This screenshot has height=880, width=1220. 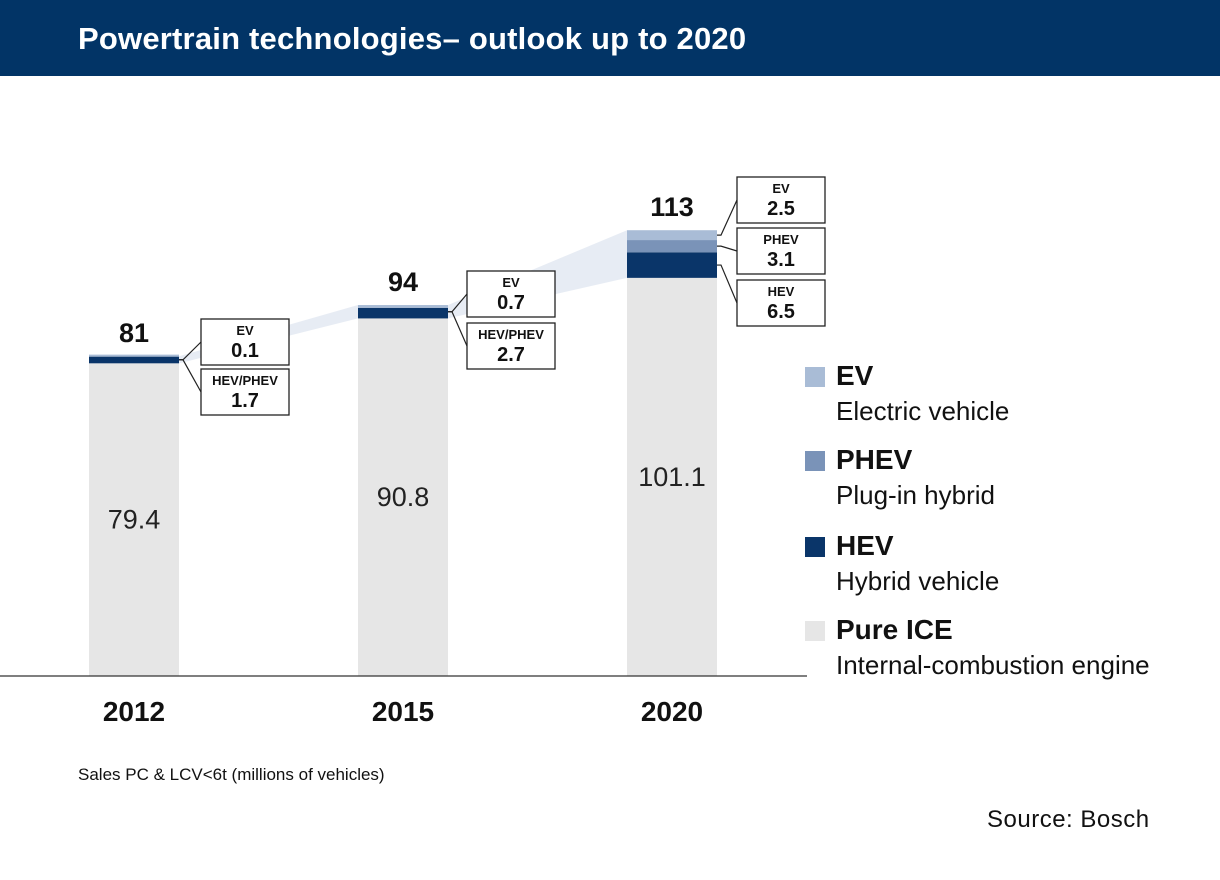 What do you see at coordinates (1010, 479) in the screenshot?
I see `legend-item-phev: PHEV Plug-in hybrid` at bounding box center [1010, 479].